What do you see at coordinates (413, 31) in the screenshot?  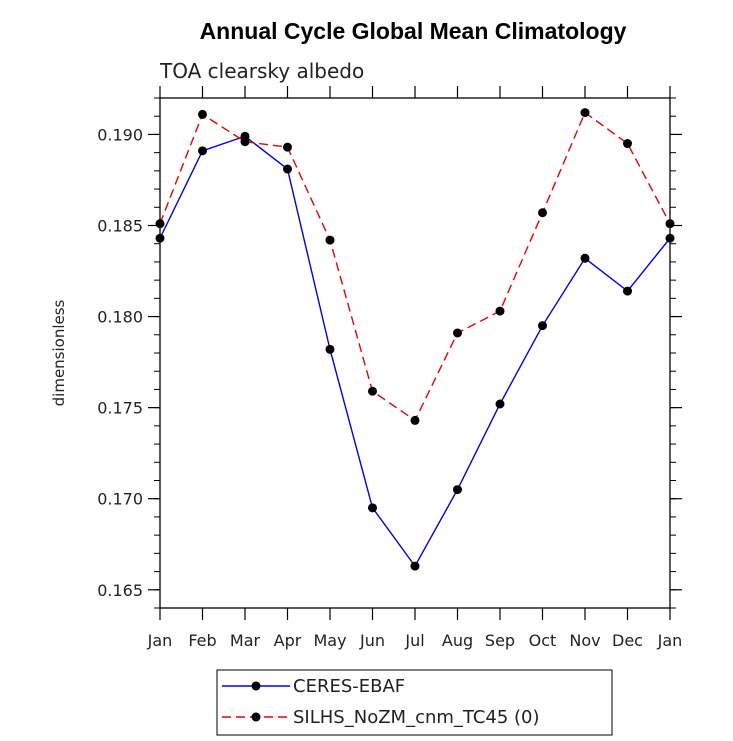 I see `chart-title: Annual Cycle Global Mean Climatology` at bounding box center [413, 31].